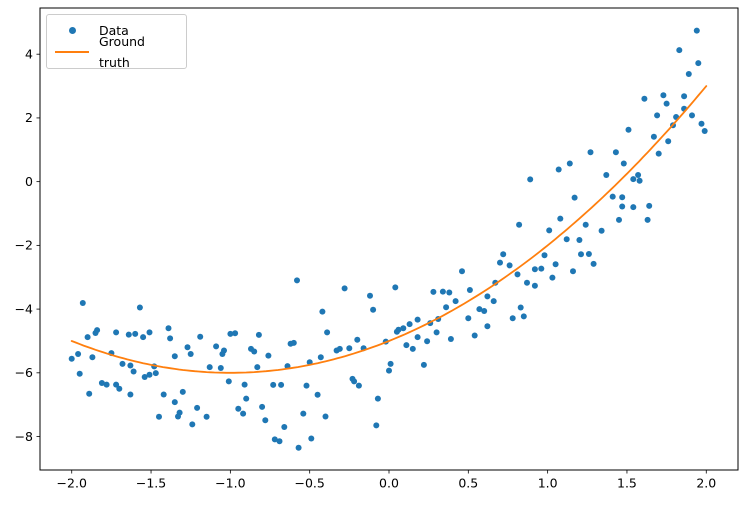  What do you see at coordinates (27, 245) in the screenshot?
I see `y-axis: 4 2 0 −2 −4 −6 −8` at bounding box center [27, 245].